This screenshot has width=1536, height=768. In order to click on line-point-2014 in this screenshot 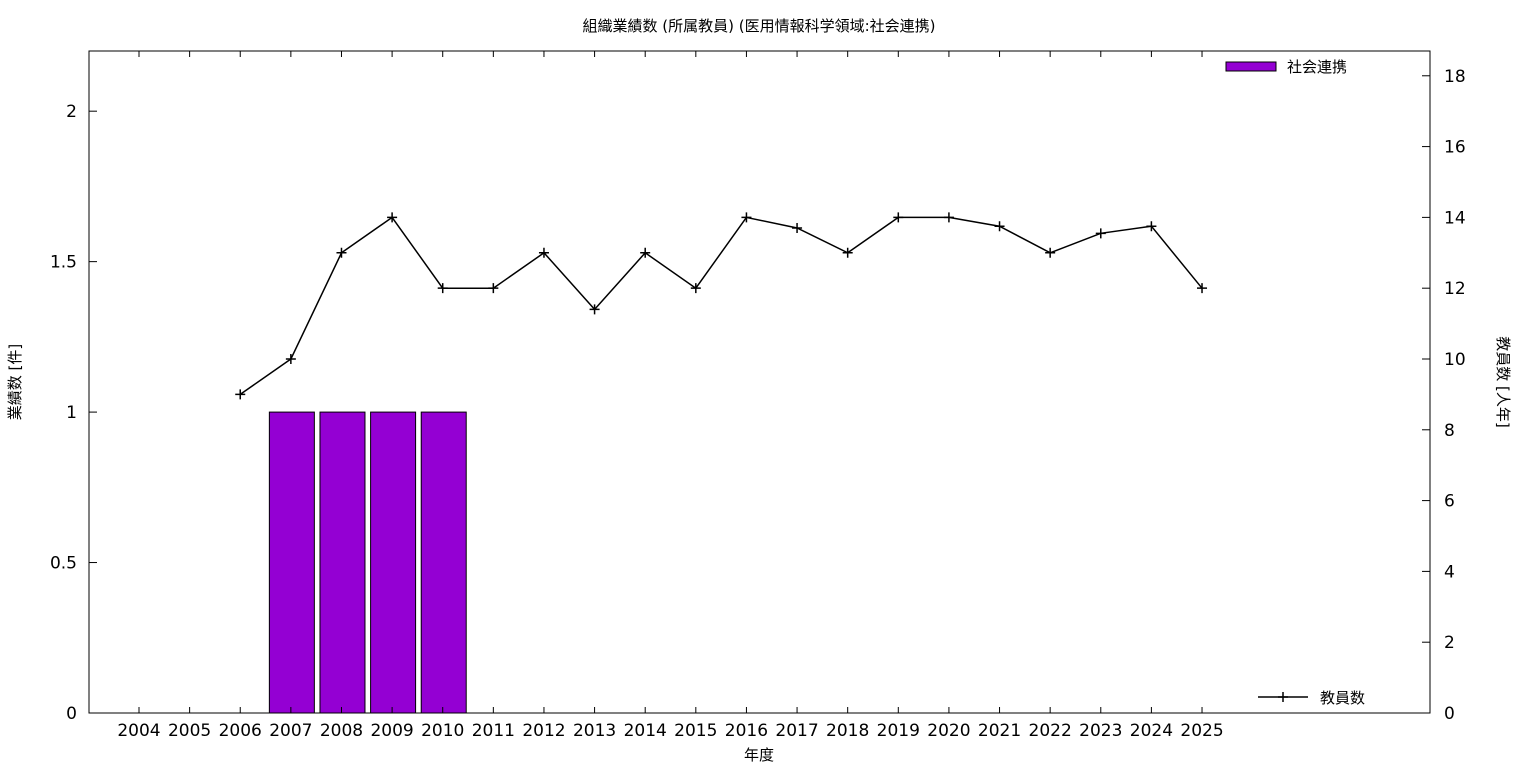, I will do `click(645, 252)`.